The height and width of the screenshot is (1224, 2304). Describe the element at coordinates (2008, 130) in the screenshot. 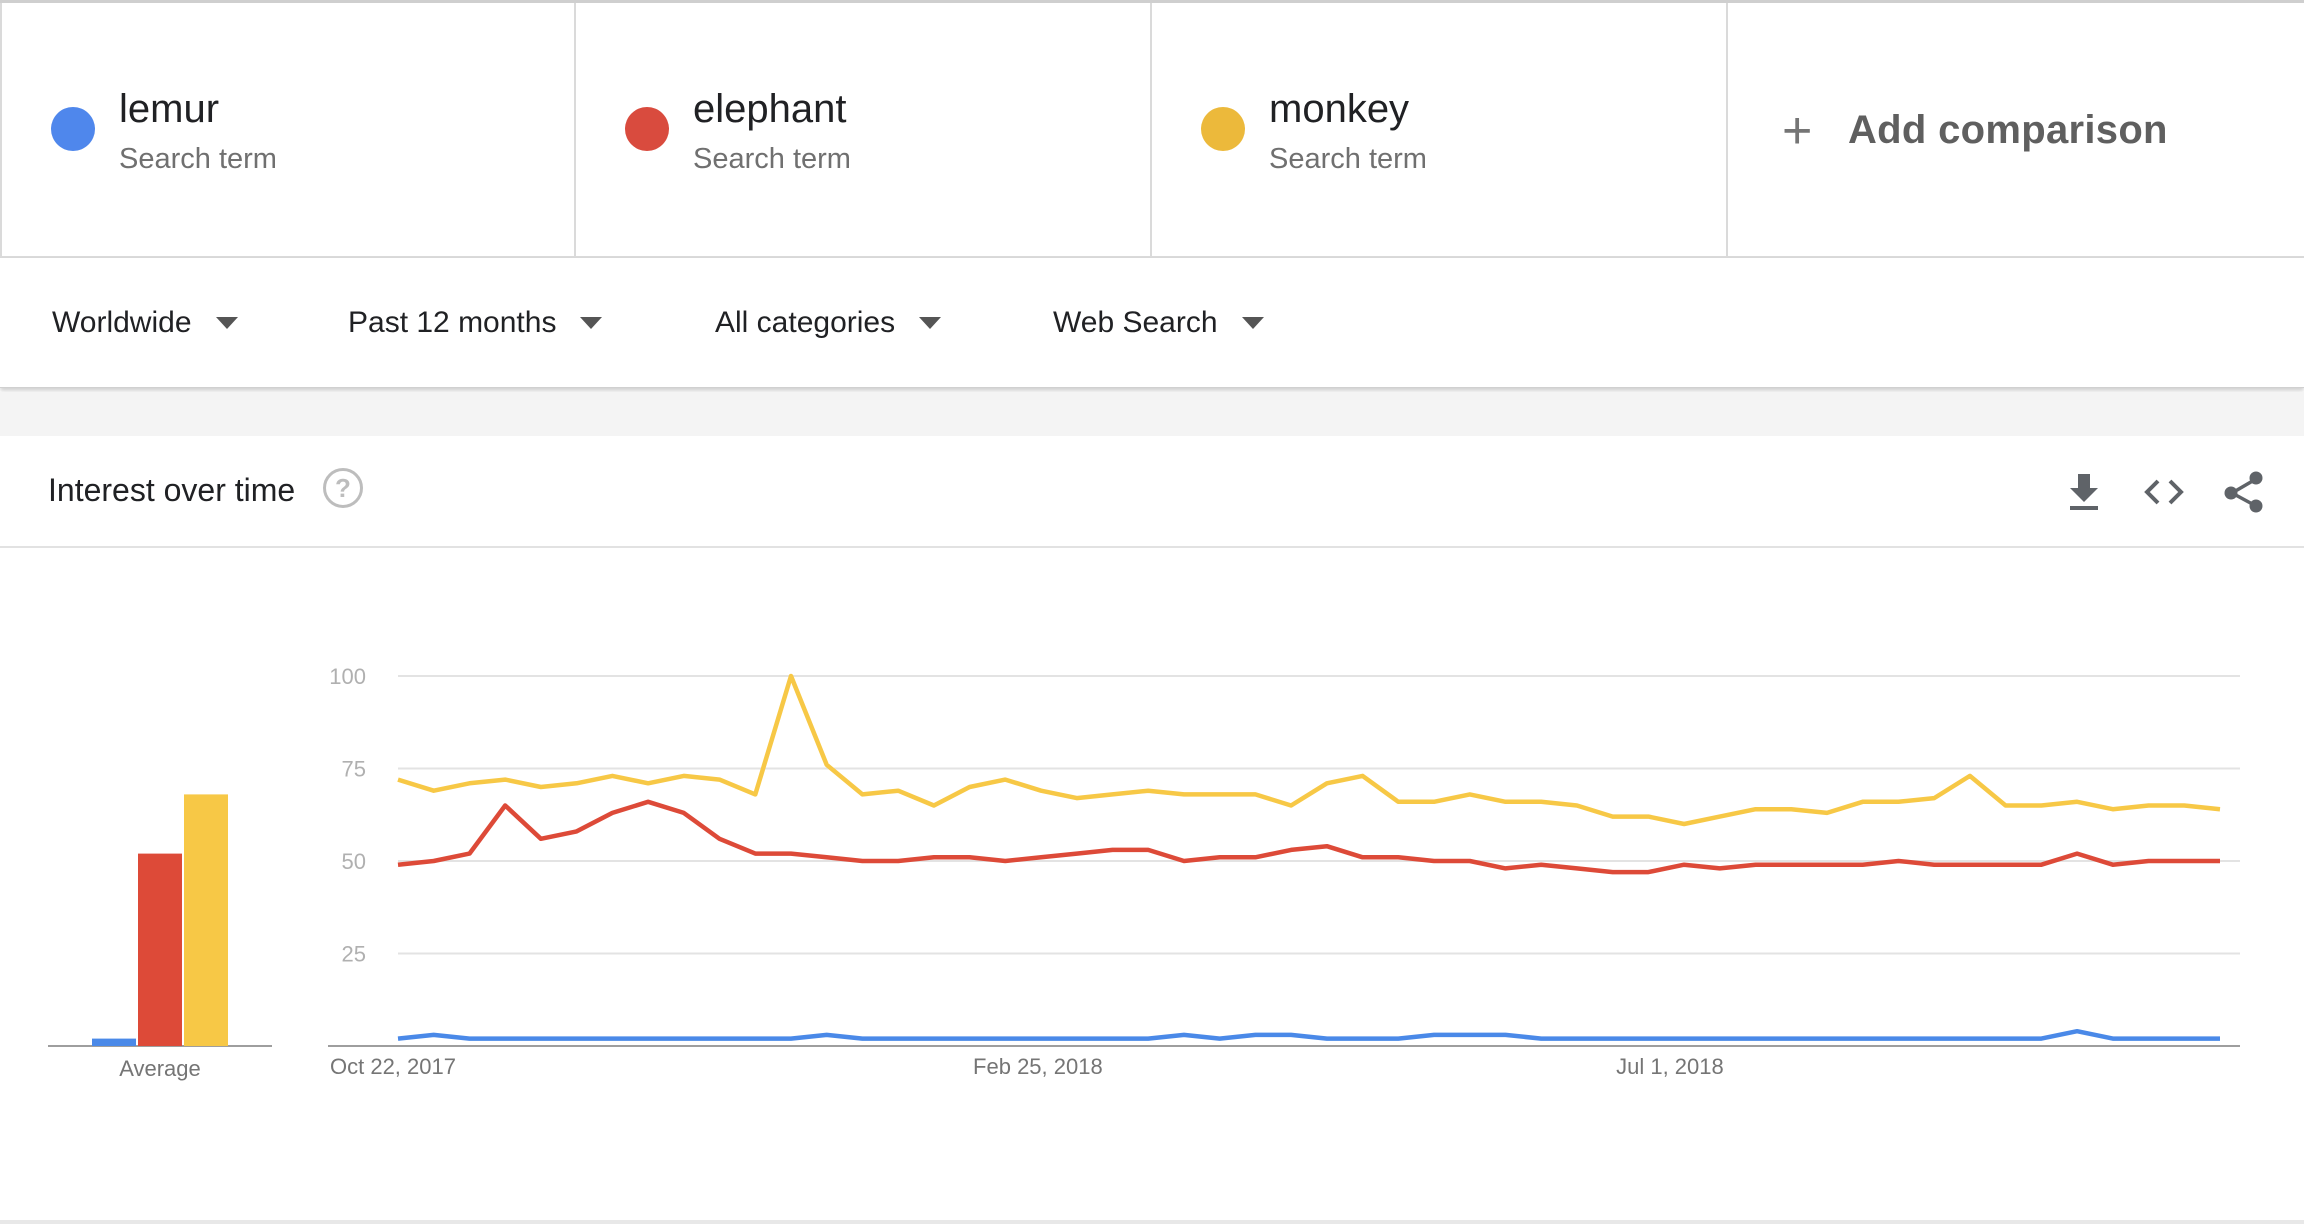

I see `add-comparison-label: Add comparison` at that location.